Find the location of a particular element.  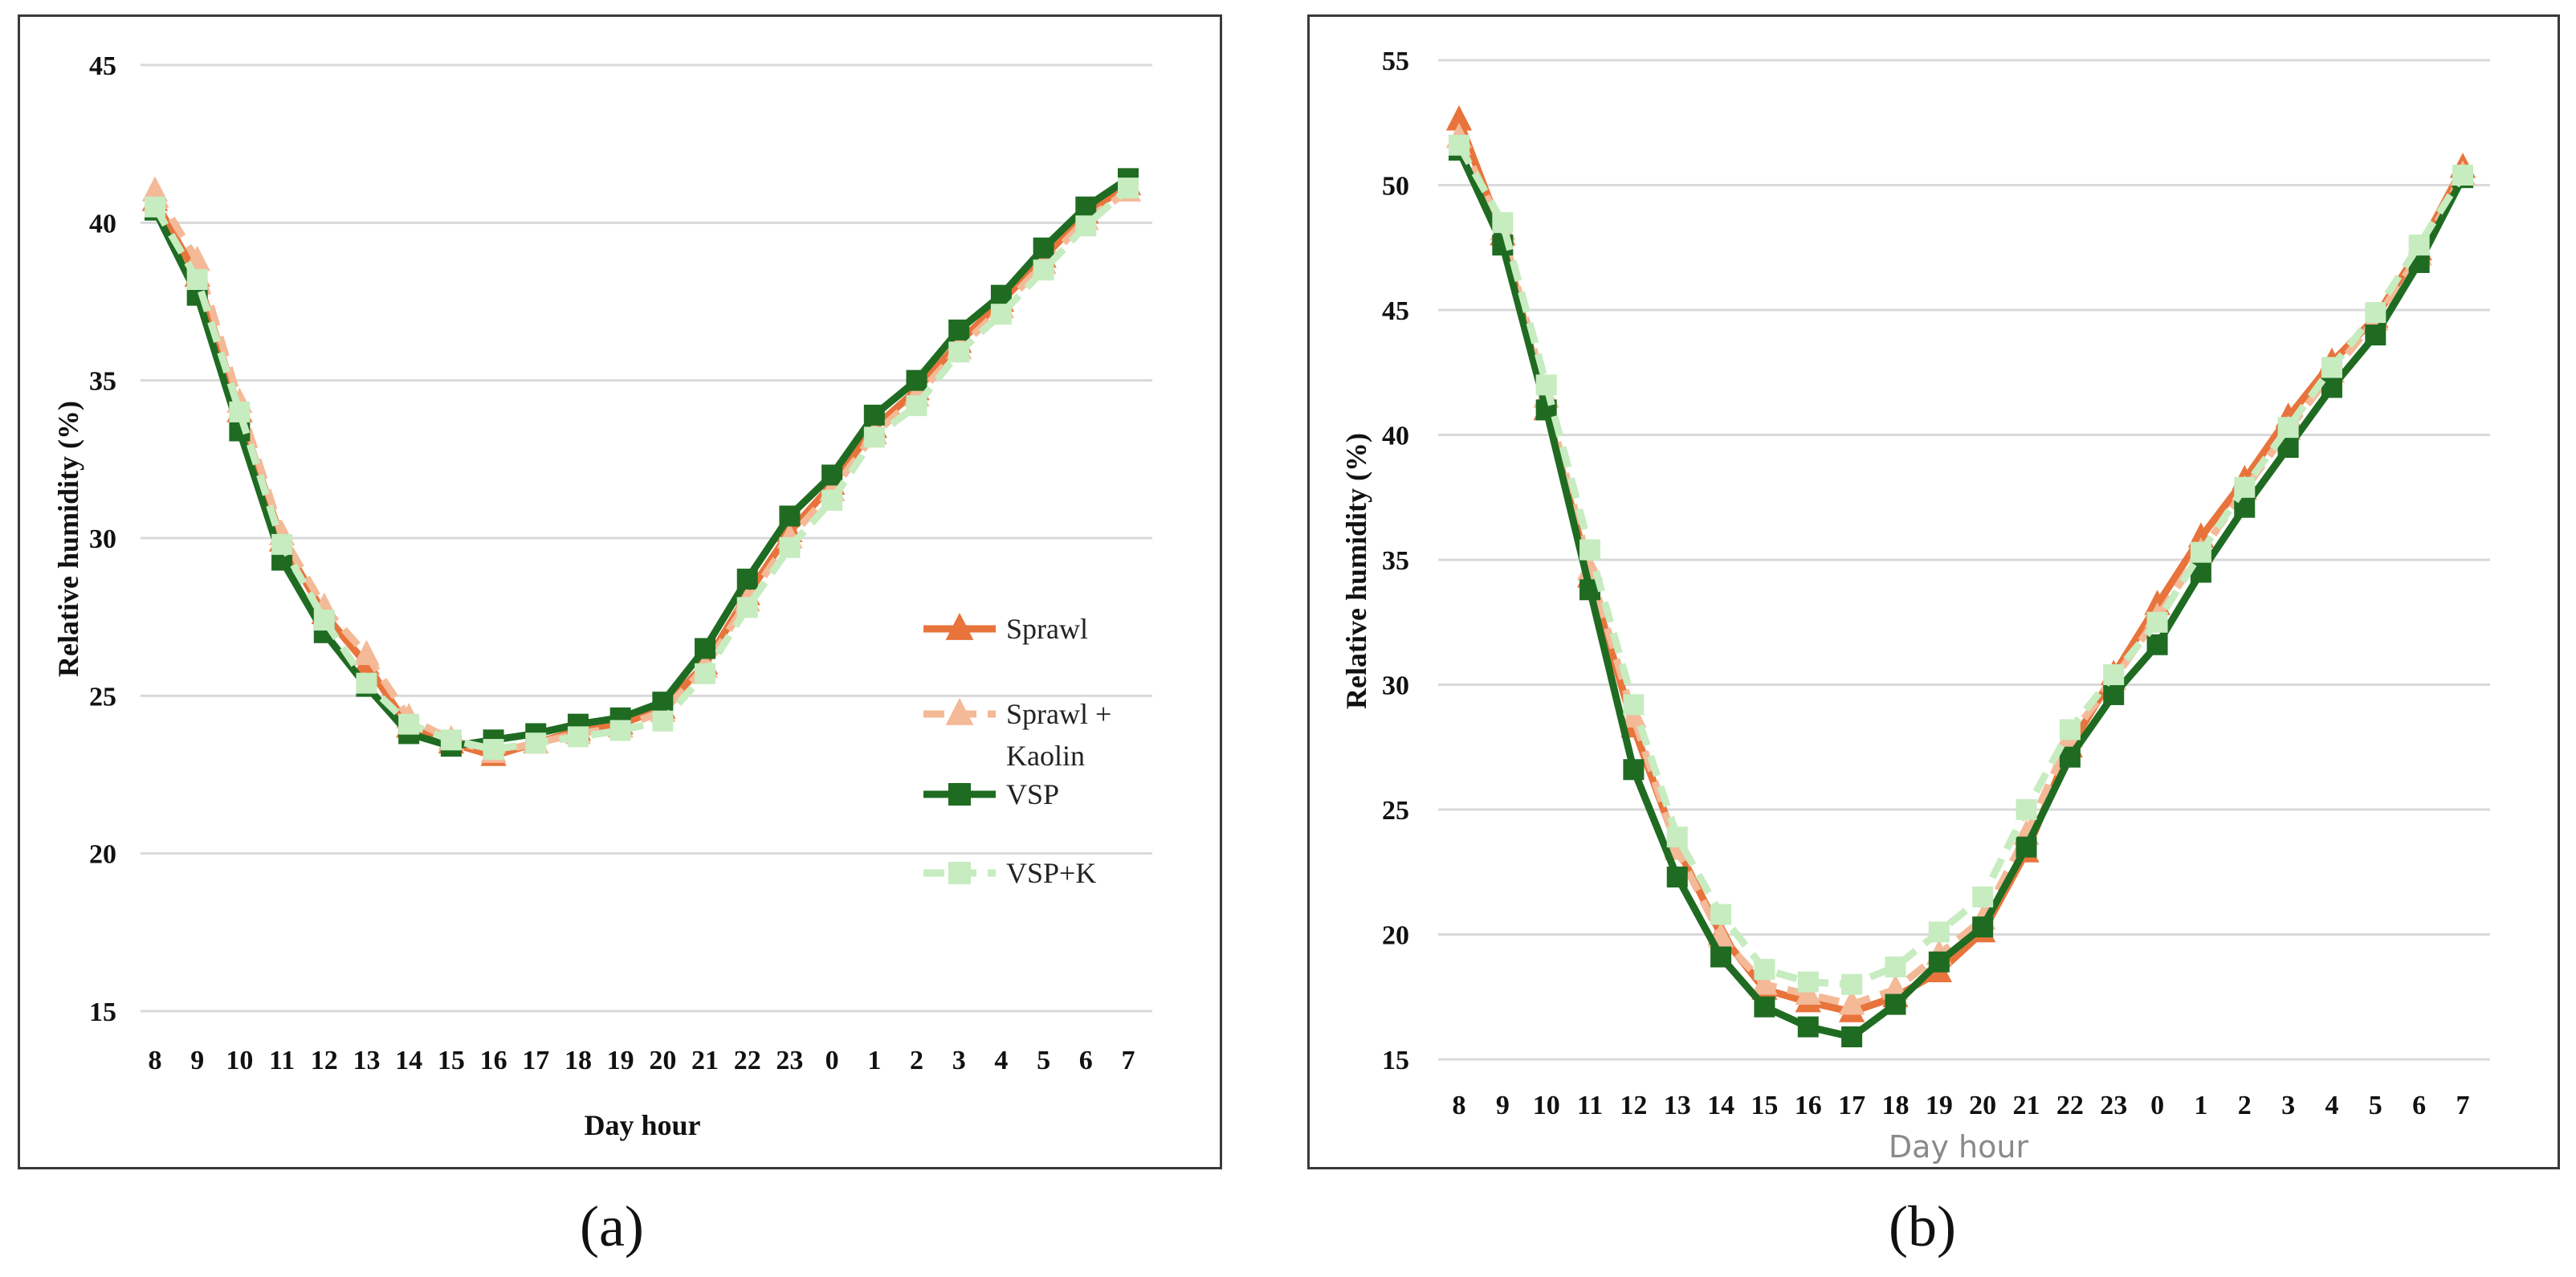

x-tick-label: 19 is located at coordinates (620, 1060).